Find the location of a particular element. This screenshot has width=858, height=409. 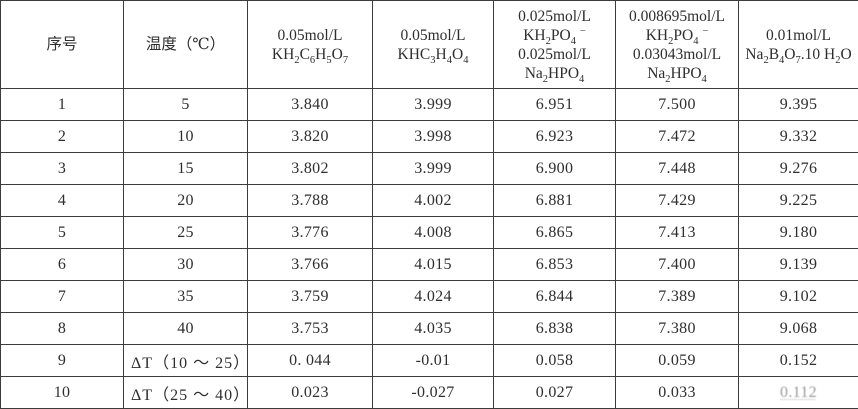

cell-kh2po4-na2hpo4-equimolar: 6.844 is located at coordinates (554, 296).